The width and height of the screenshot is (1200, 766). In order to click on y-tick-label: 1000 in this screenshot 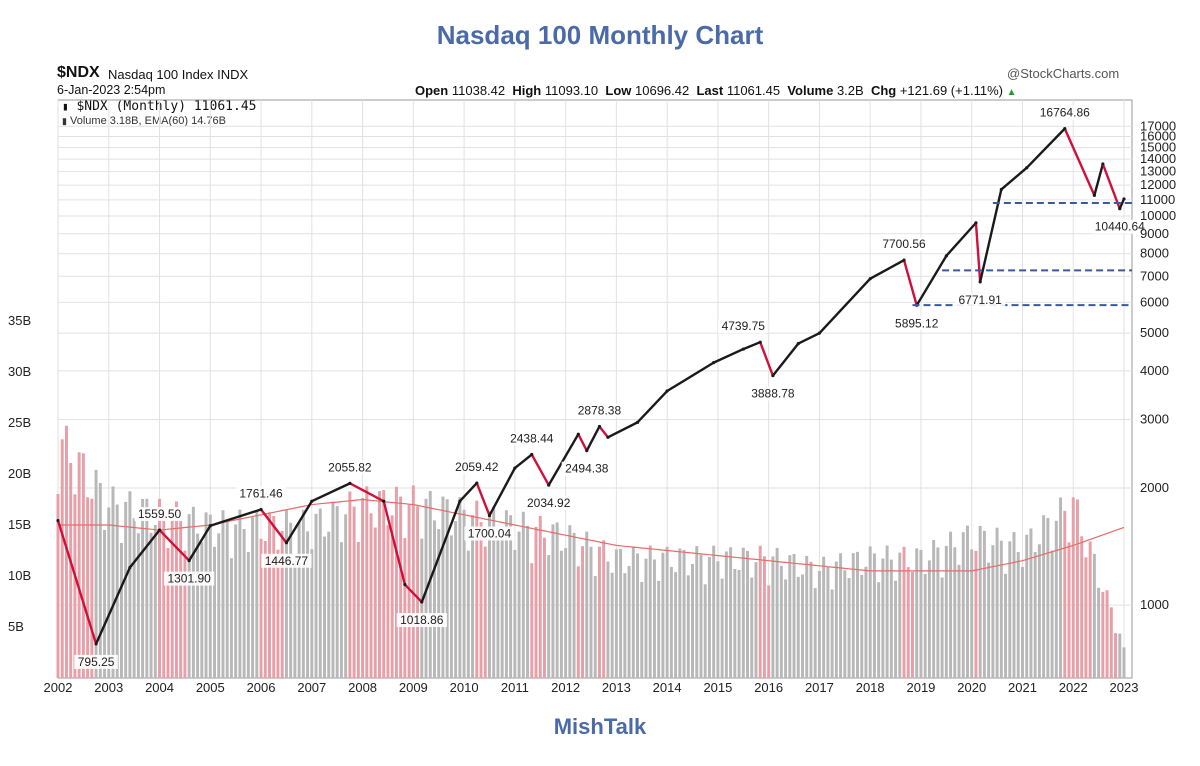, I will do `click(1154, 604)`.